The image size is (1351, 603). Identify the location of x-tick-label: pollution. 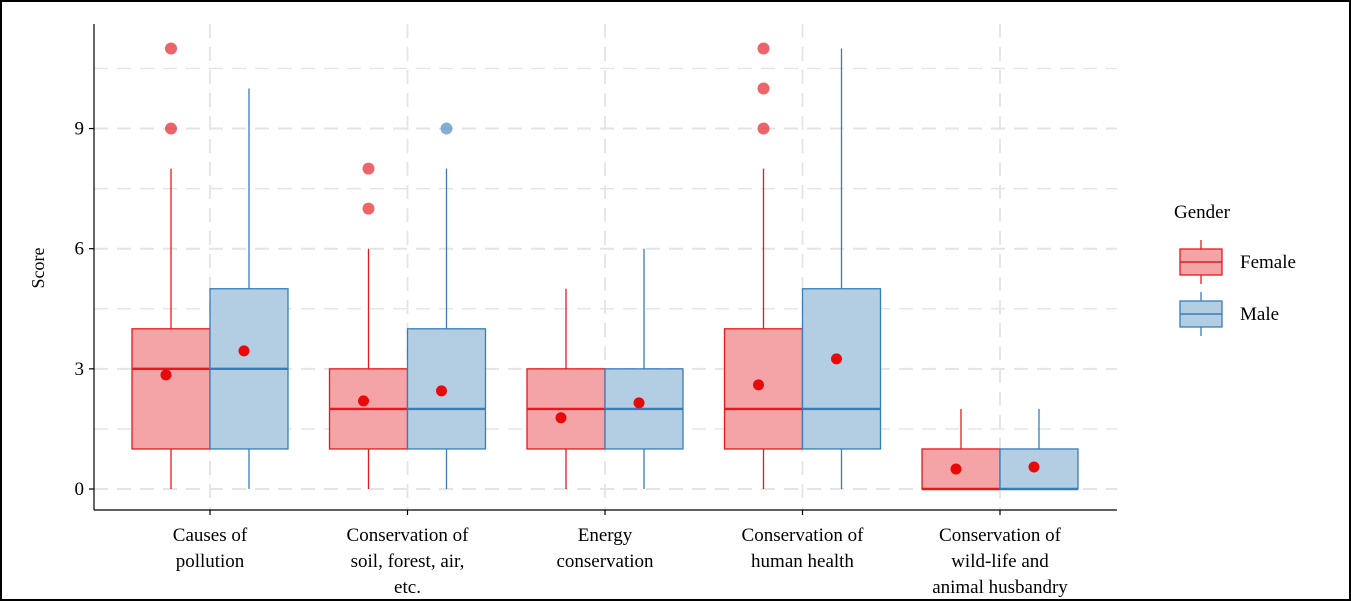
(210, 561).